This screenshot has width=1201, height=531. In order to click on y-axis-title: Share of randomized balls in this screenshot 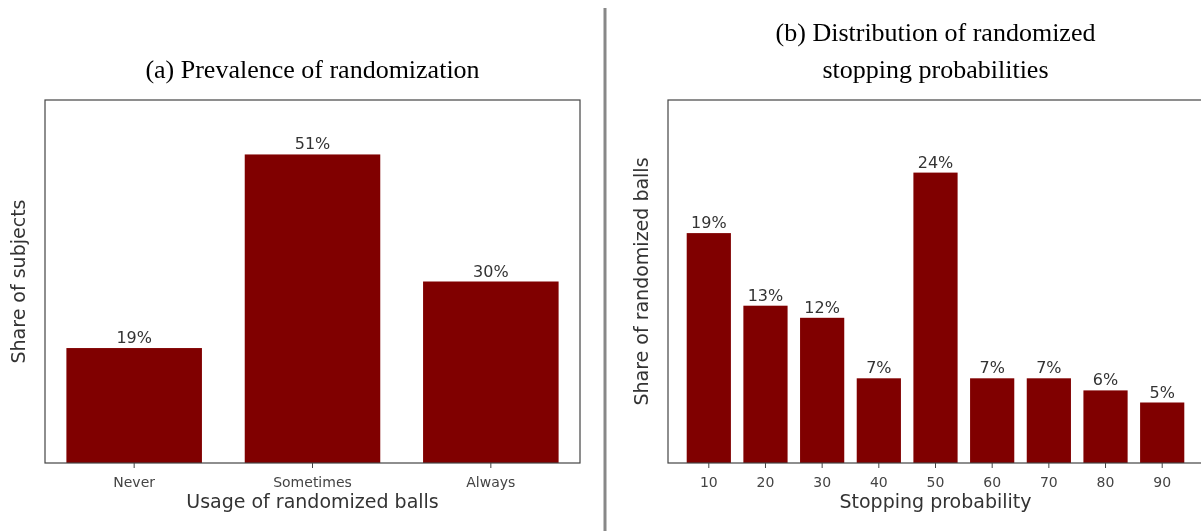, I will do `click(641, 281)`.